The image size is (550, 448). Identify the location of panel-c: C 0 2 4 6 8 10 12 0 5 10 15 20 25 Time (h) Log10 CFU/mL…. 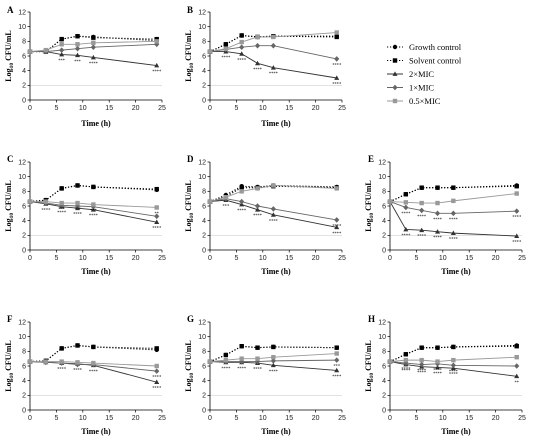
(85, 215).